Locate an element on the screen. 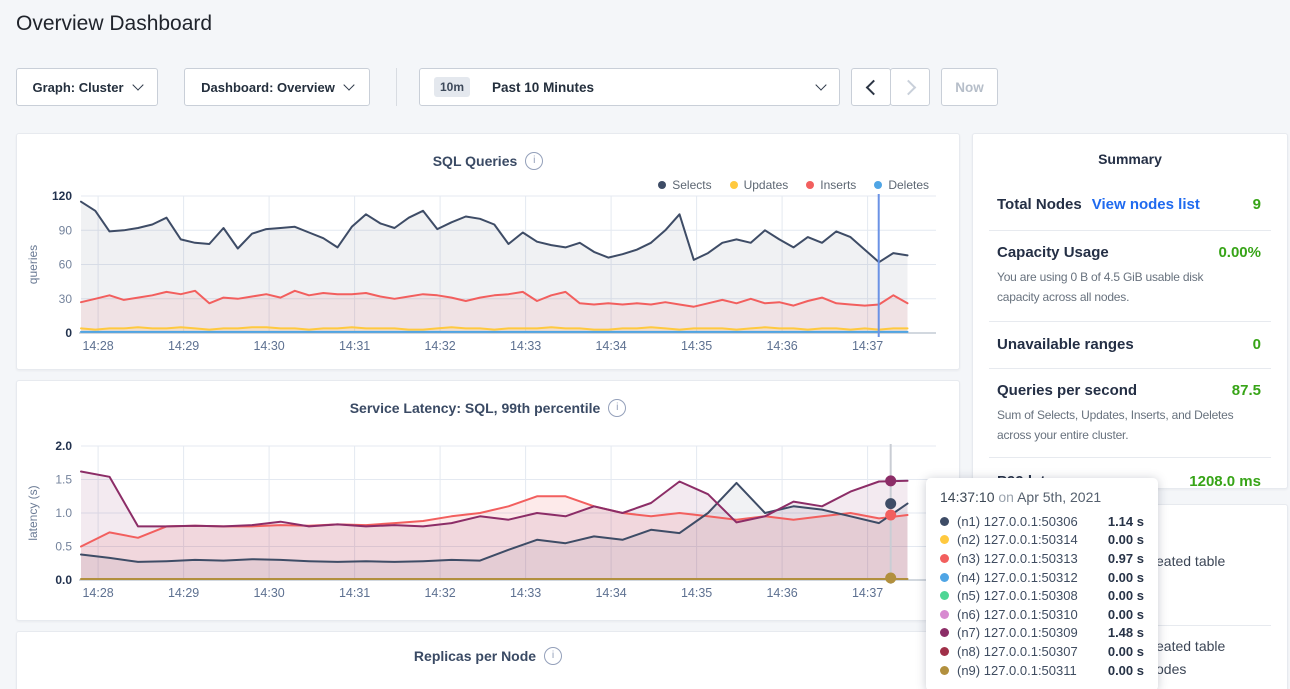 This screenshot has width=1290, height=689. legend-item: Inserts is located at coordinates (831, 185).